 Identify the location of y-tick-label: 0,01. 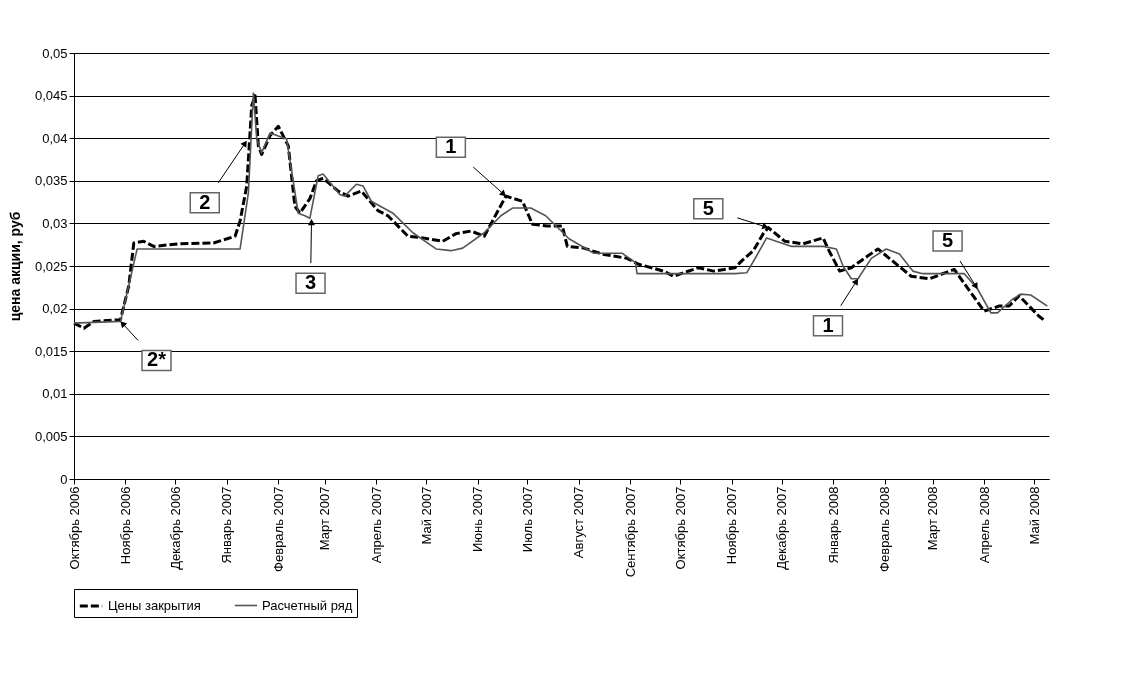
(55, 394).